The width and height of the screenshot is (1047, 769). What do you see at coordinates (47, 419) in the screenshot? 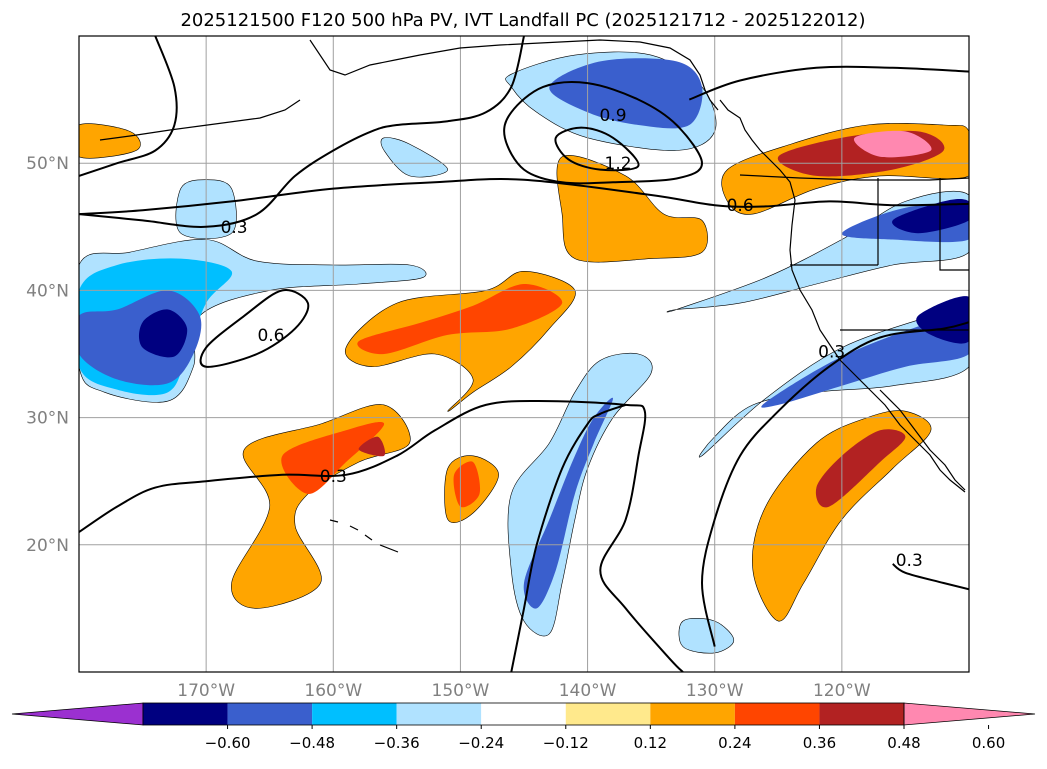
I see `lat-tick-1: 30°N` at bounding box center [47, 419].